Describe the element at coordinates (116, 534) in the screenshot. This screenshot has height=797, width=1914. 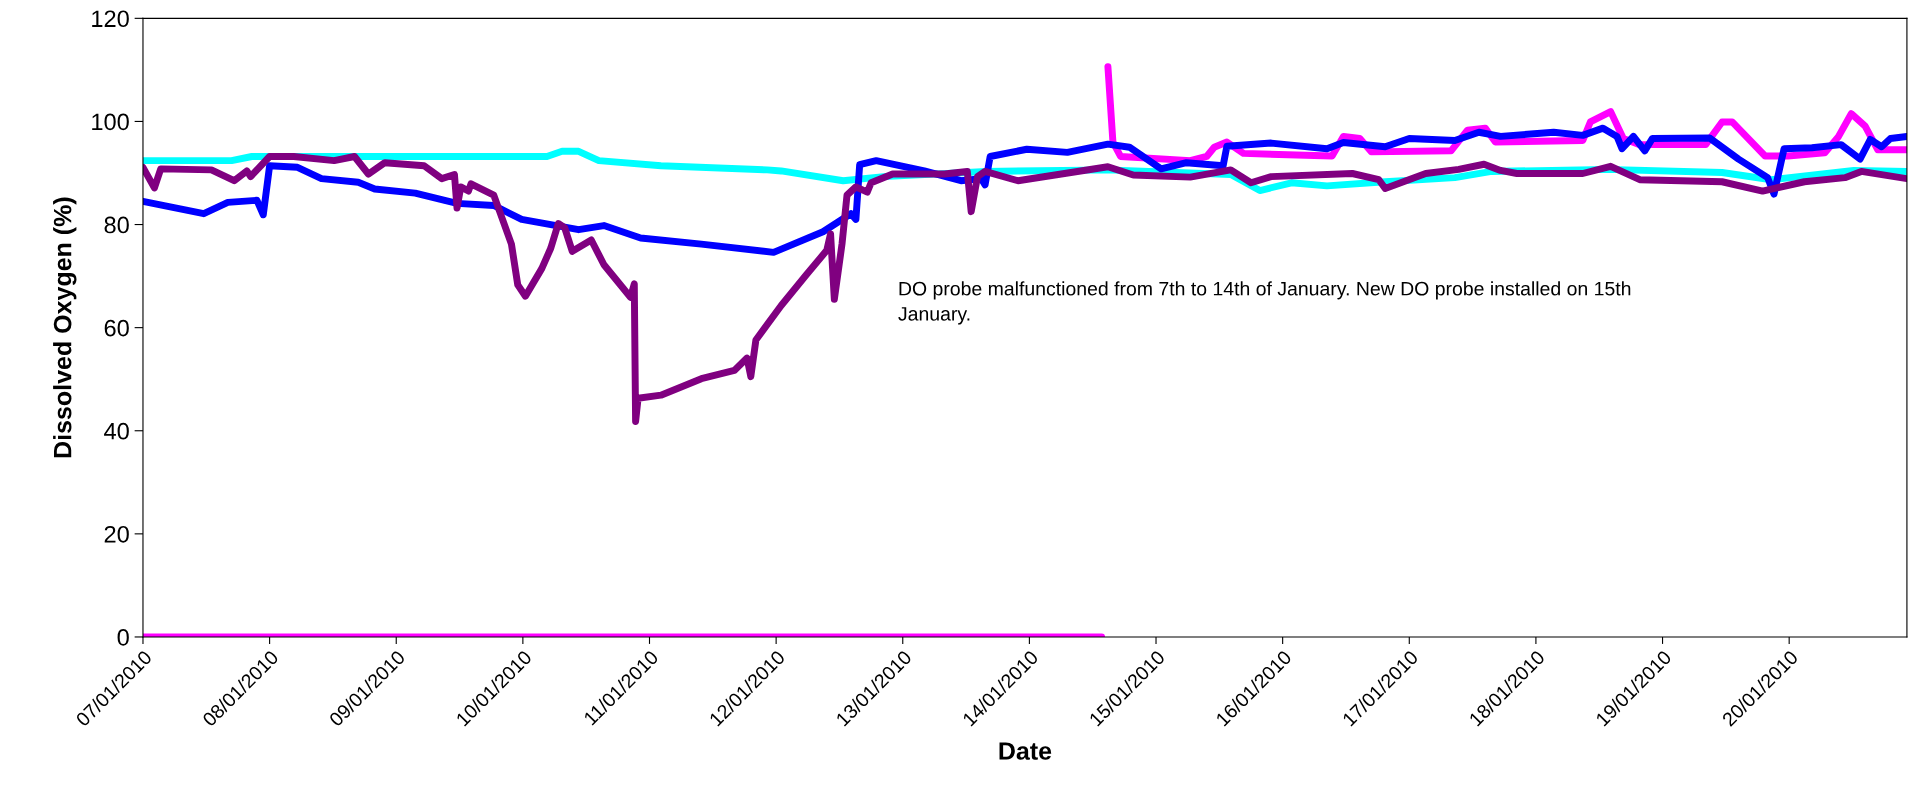
I see `y-tick-label: 20` at that location.